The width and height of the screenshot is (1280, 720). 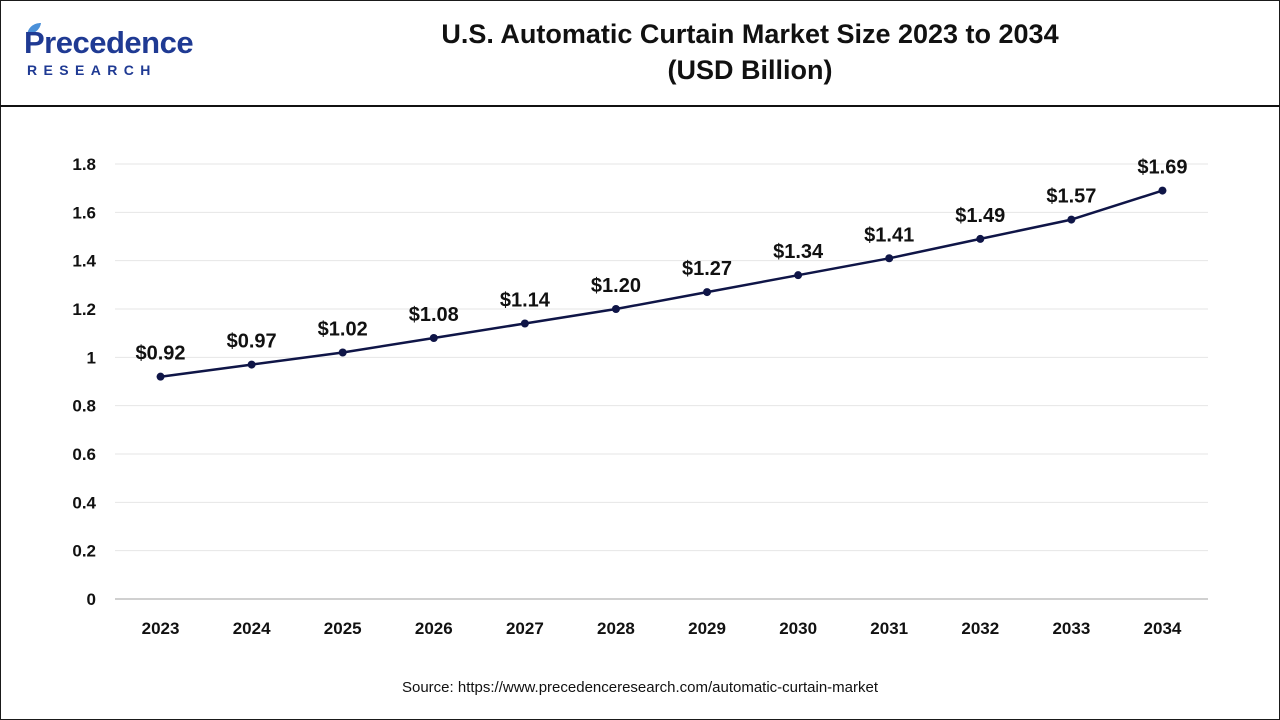 What do you see at coordinates (84, 164) in the screenshot?
I see `y-tick-label: 1.8` at bounding box center [84, 164].